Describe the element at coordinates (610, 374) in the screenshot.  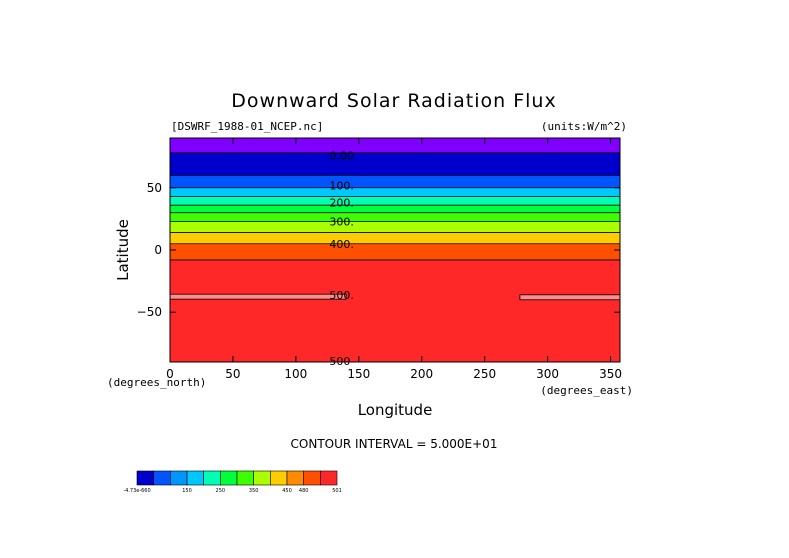
I see `x-tick-label-7: 350` at that location.